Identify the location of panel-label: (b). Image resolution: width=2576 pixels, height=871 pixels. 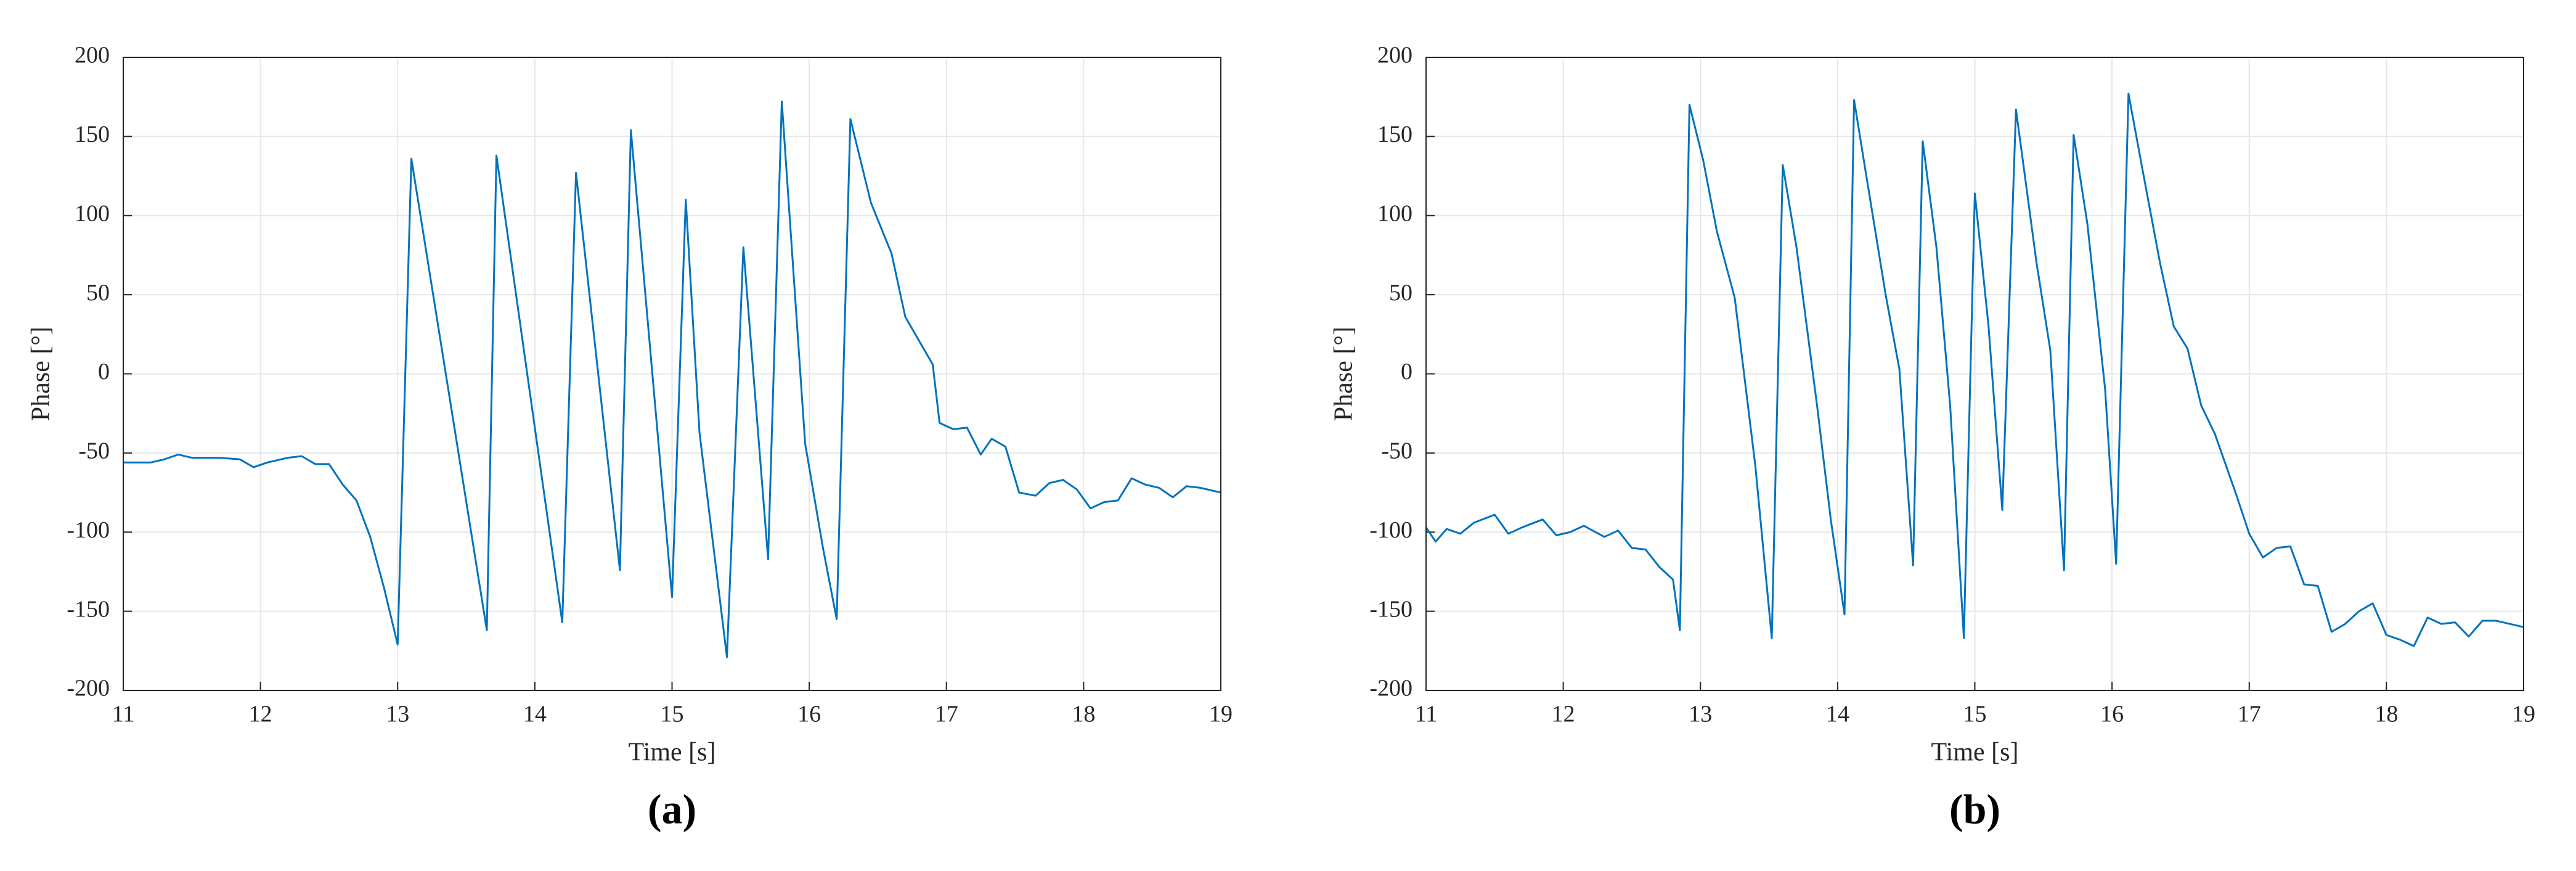
(1975, 810).